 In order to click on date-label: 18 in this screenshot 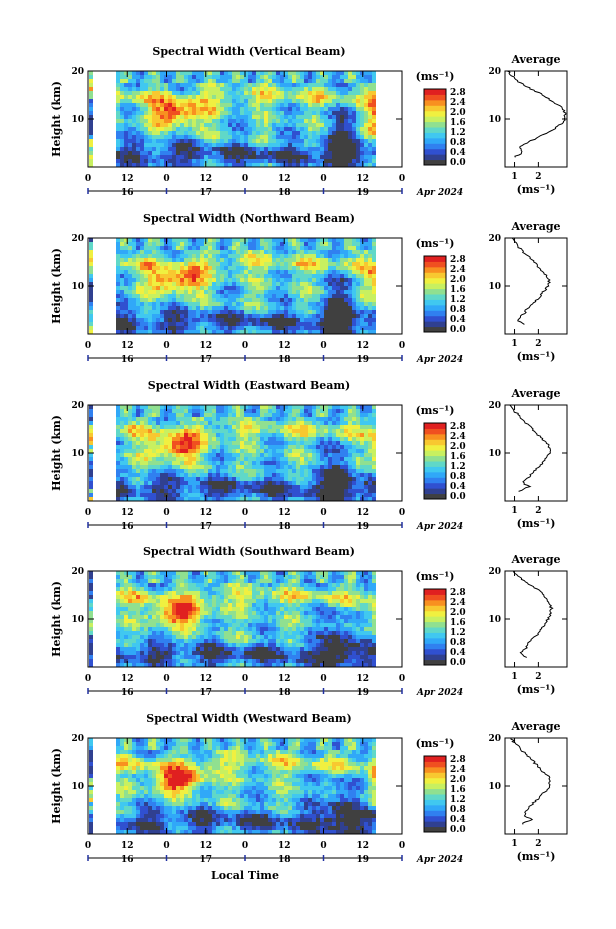, I will do `click(284, 360)`.